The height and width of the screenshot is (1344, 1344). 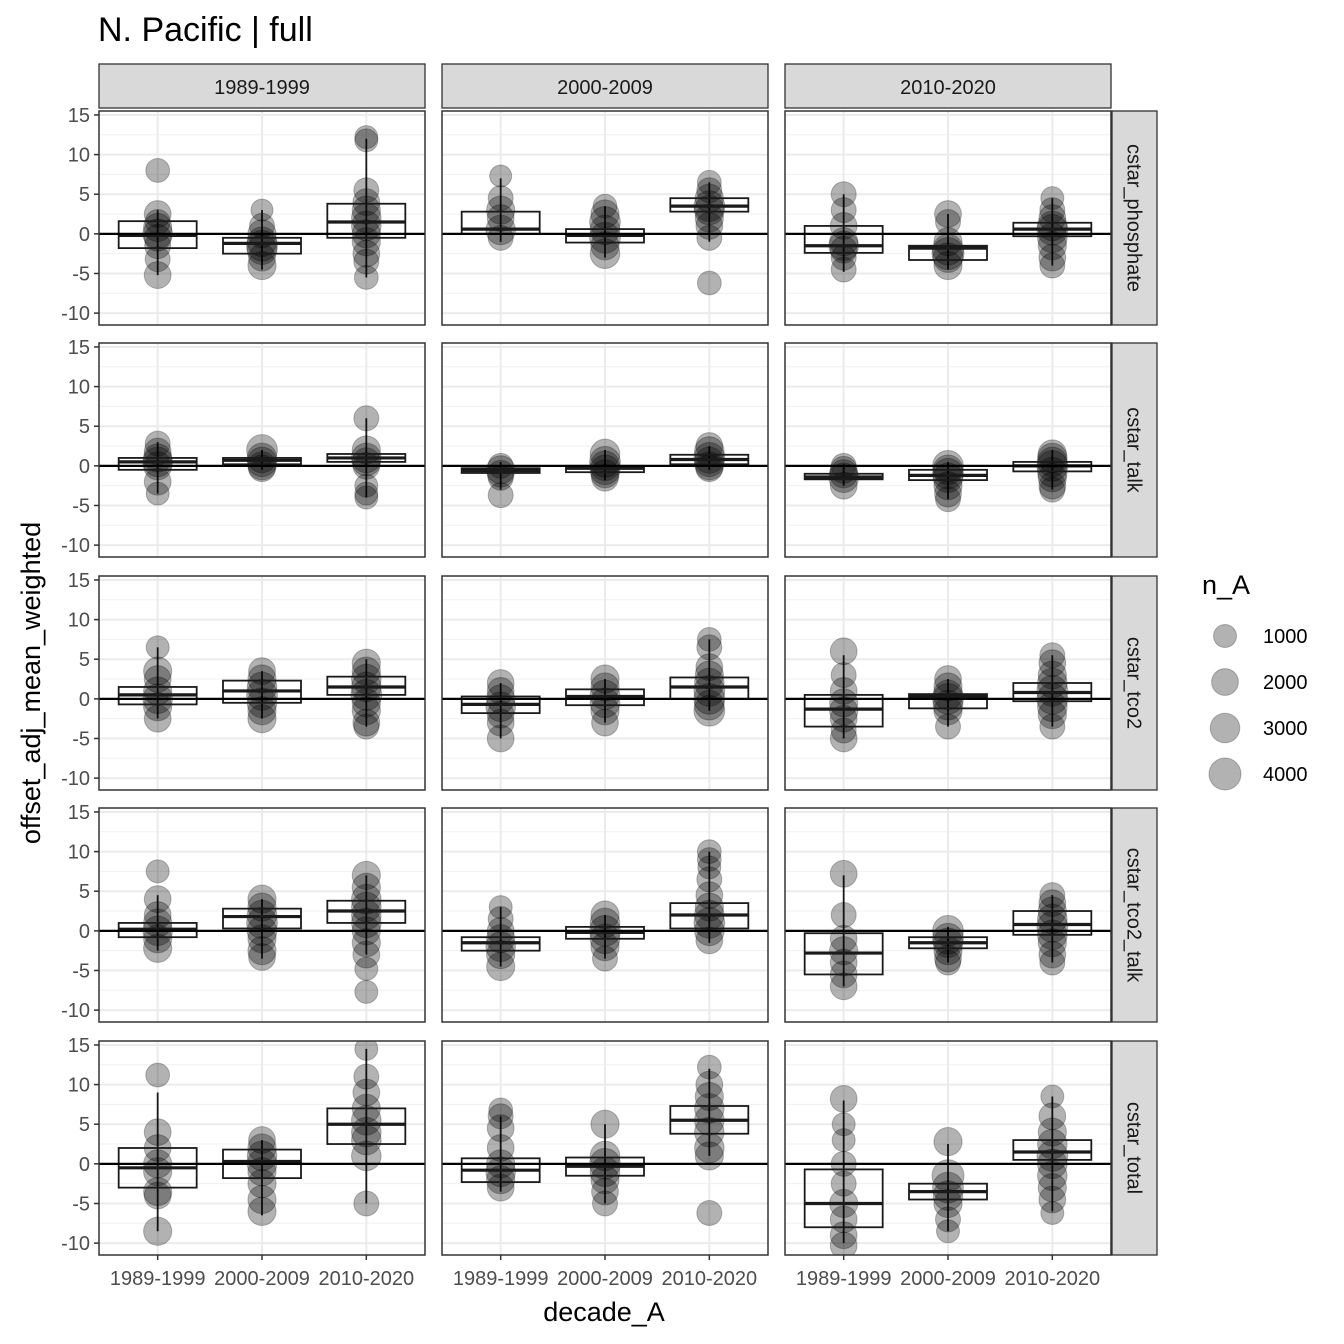 What do you see at coordinates (605, 88) in the screenshot?
I see `column-strip-label: 2000-2009` at bounding box center [605, 88].